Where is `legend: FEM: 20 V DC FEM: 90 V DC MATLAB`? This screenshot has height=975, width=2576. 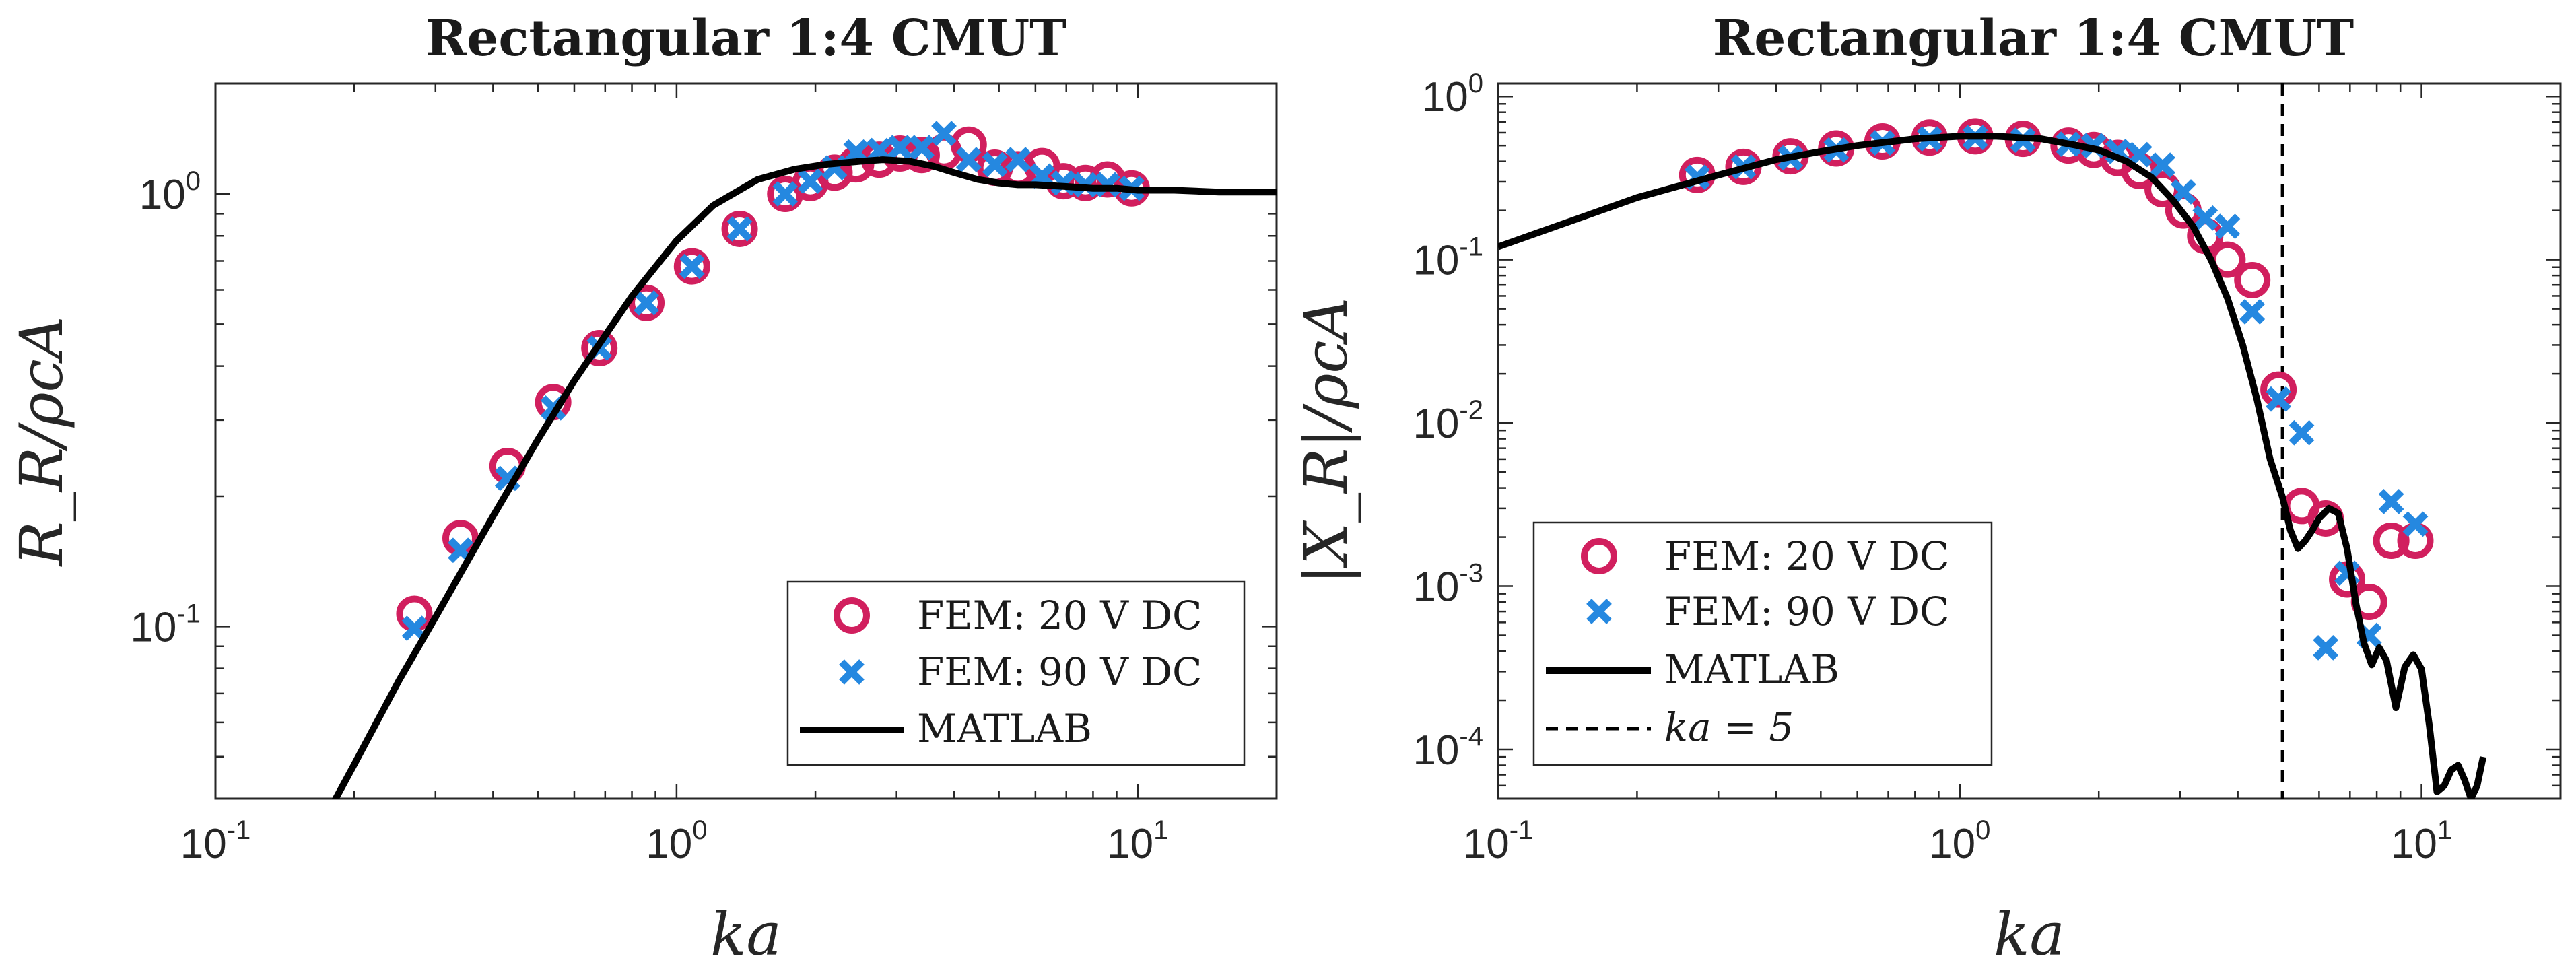 legend: FEM: 20 V DC FEM: 90 V DC MATLAB is located at coordinates (1016, 673).